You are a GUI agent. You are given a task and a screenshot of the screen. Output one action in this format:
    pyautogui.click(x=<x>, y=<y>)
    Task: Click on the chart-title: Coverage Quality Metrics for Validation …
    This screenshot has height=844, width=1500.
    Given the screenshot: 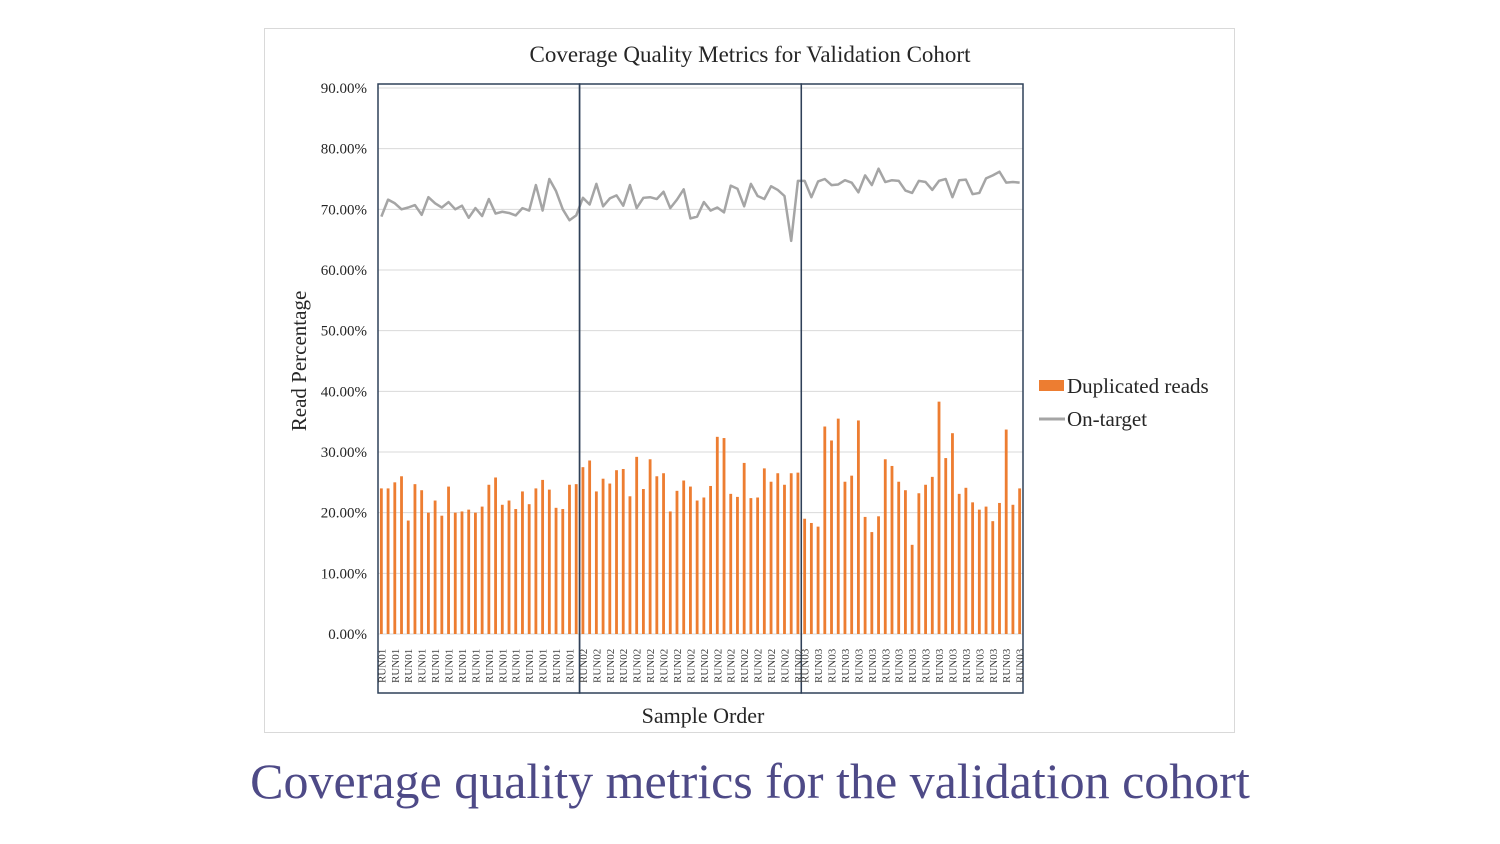 What is the action you would take?
    pyautogui.click(x=751, y=54)
    